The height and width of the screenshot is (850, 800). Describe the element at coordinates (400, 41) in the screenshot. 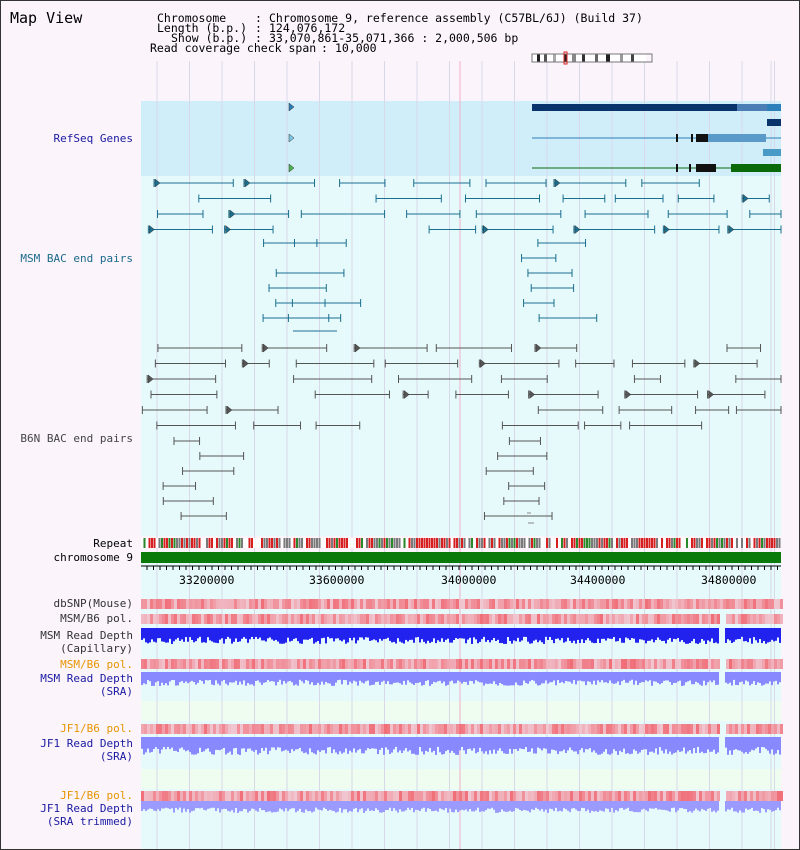

I see `chromosome-ideogram` at that location.